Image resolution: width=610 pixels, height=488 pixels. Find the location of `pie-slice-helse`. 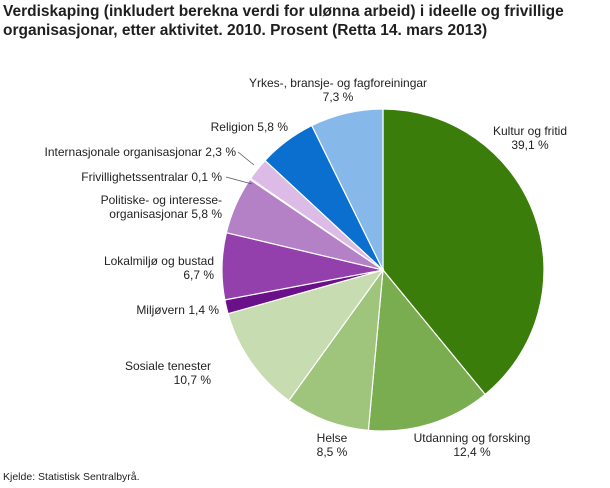

pie-slice-helse is located at coordinates (336, 349).